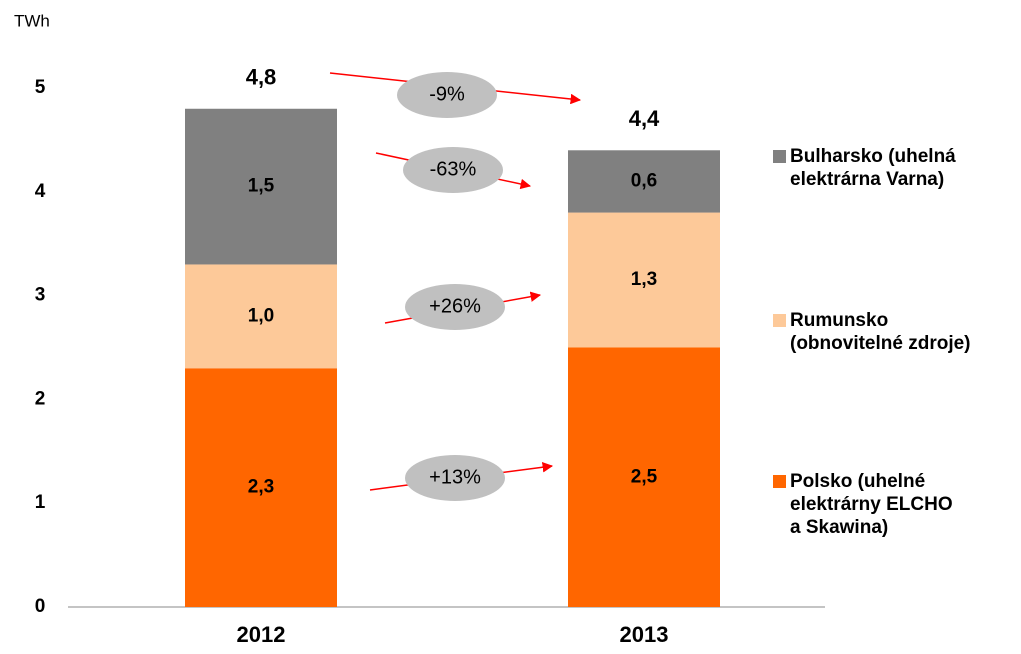  Describe the element at coordinates (40, 295) in the screenshot. I see `y-tick-label: 3` at that location.